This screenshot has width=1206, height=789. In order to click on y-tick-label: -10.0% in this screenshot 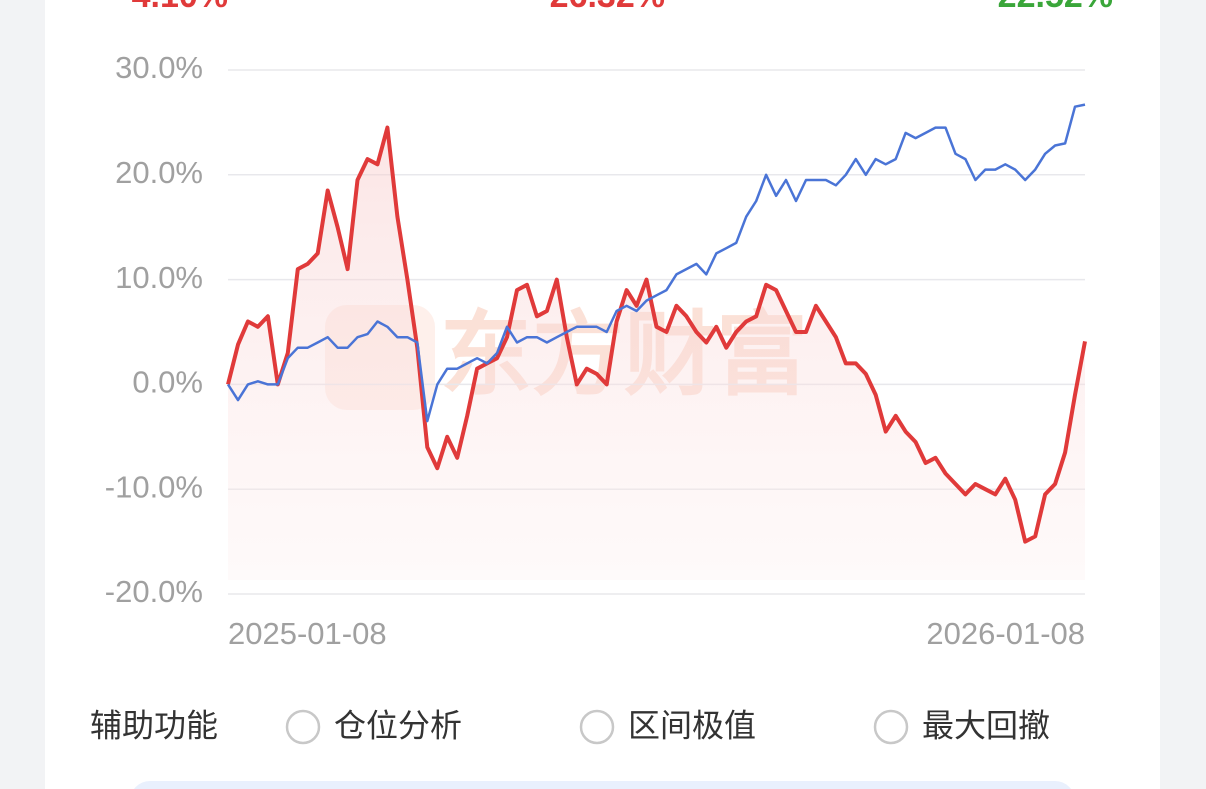, I will do `click(154, 486)`.